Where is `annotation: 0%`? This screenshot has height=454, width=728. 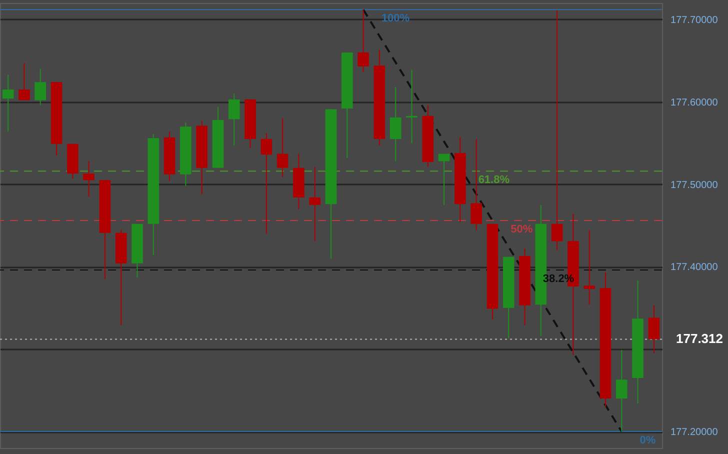 annotation: 0% is located at coordinates (648, 440).